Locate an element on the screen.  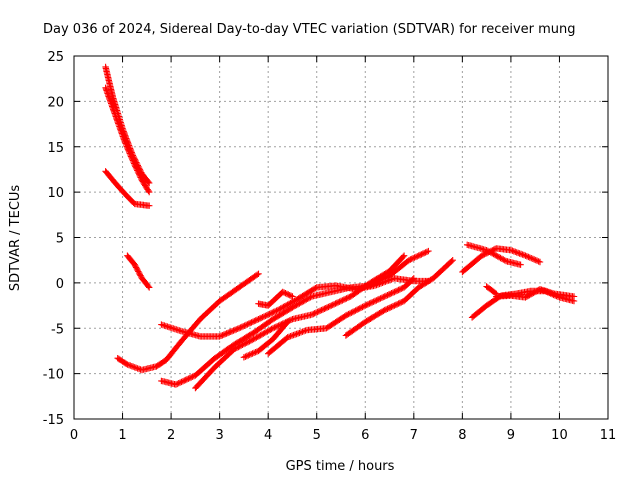
y-tick-label: -5 is located at coordinates (57, 329).